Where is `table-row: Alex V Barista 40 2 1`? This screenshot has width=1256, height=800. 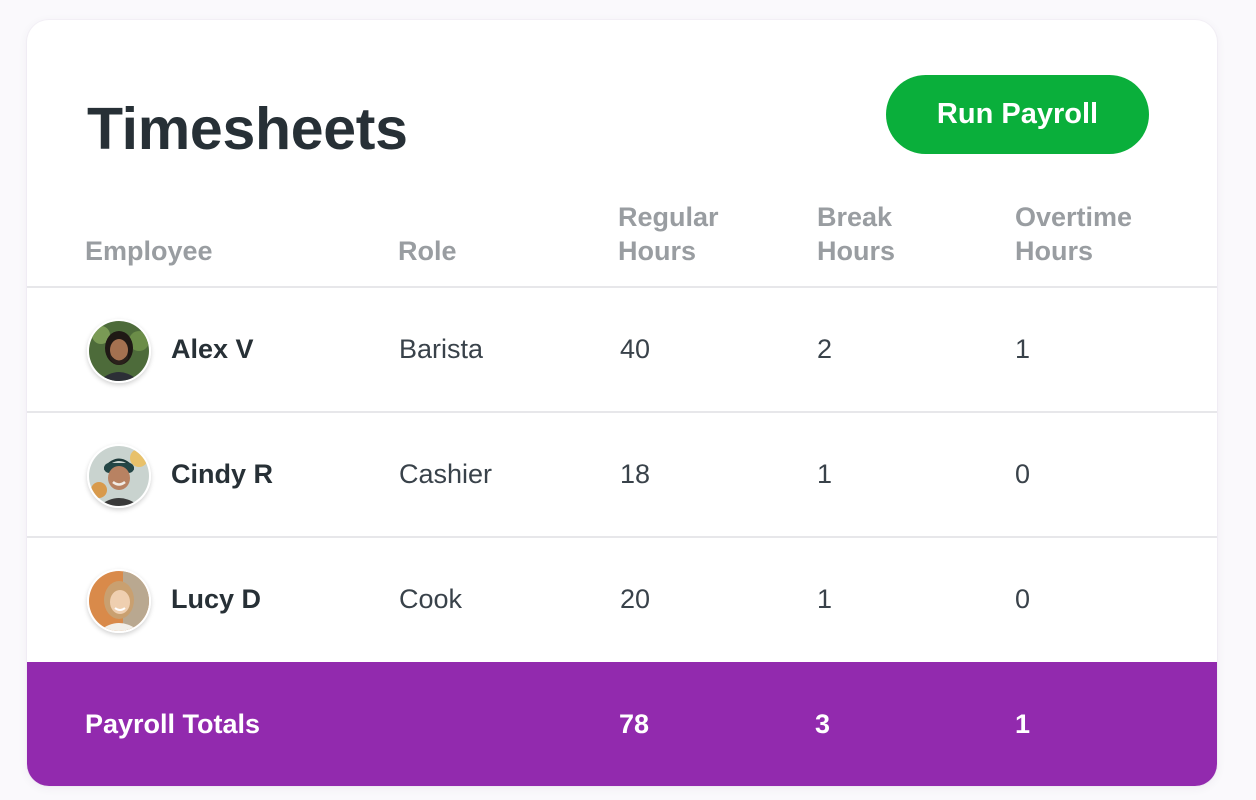
table-row: Alex V Barista 40 2 1 is located at coordinates (622, 349).